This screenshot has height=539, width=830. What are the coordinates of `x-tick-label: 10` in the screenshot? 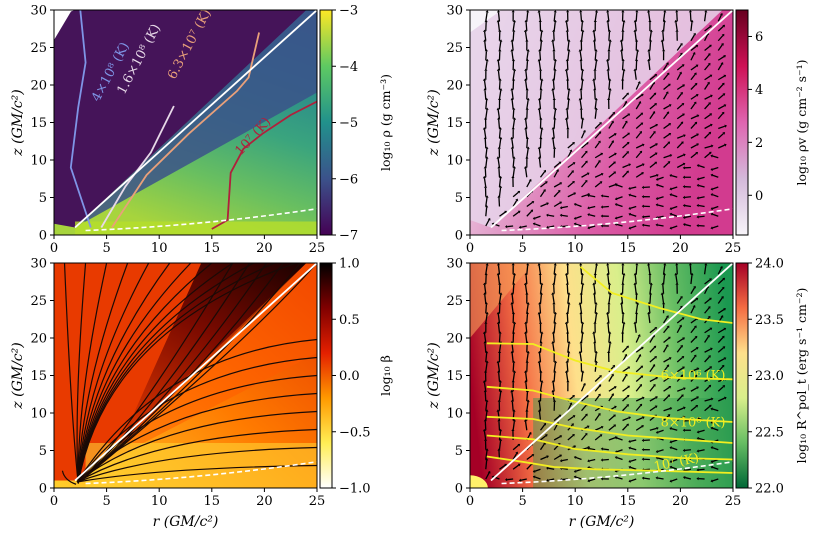 It's located at (575, 248).